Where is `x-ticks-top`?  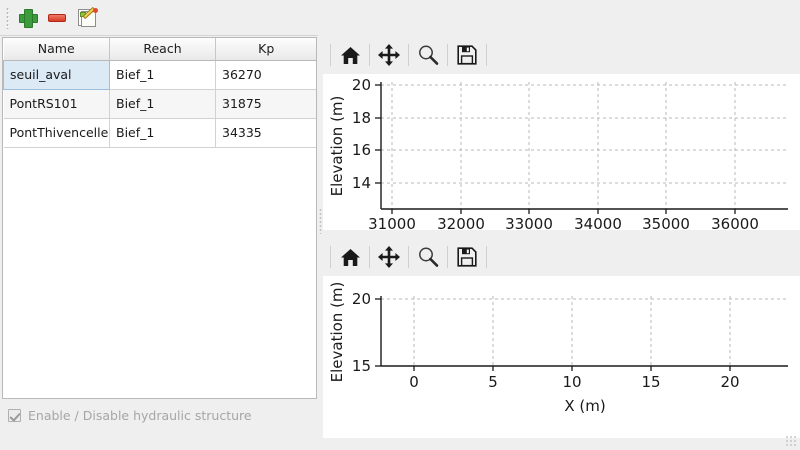 x-ticks-top is located at coordinates (563, 211).